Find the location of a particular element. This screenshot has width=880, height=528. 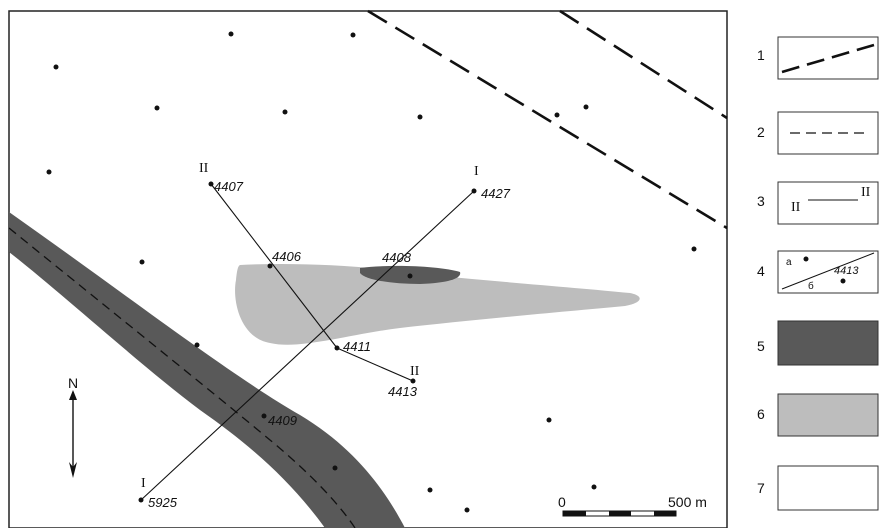

profile-II-label-start: II is located at coordinates (204, 168).